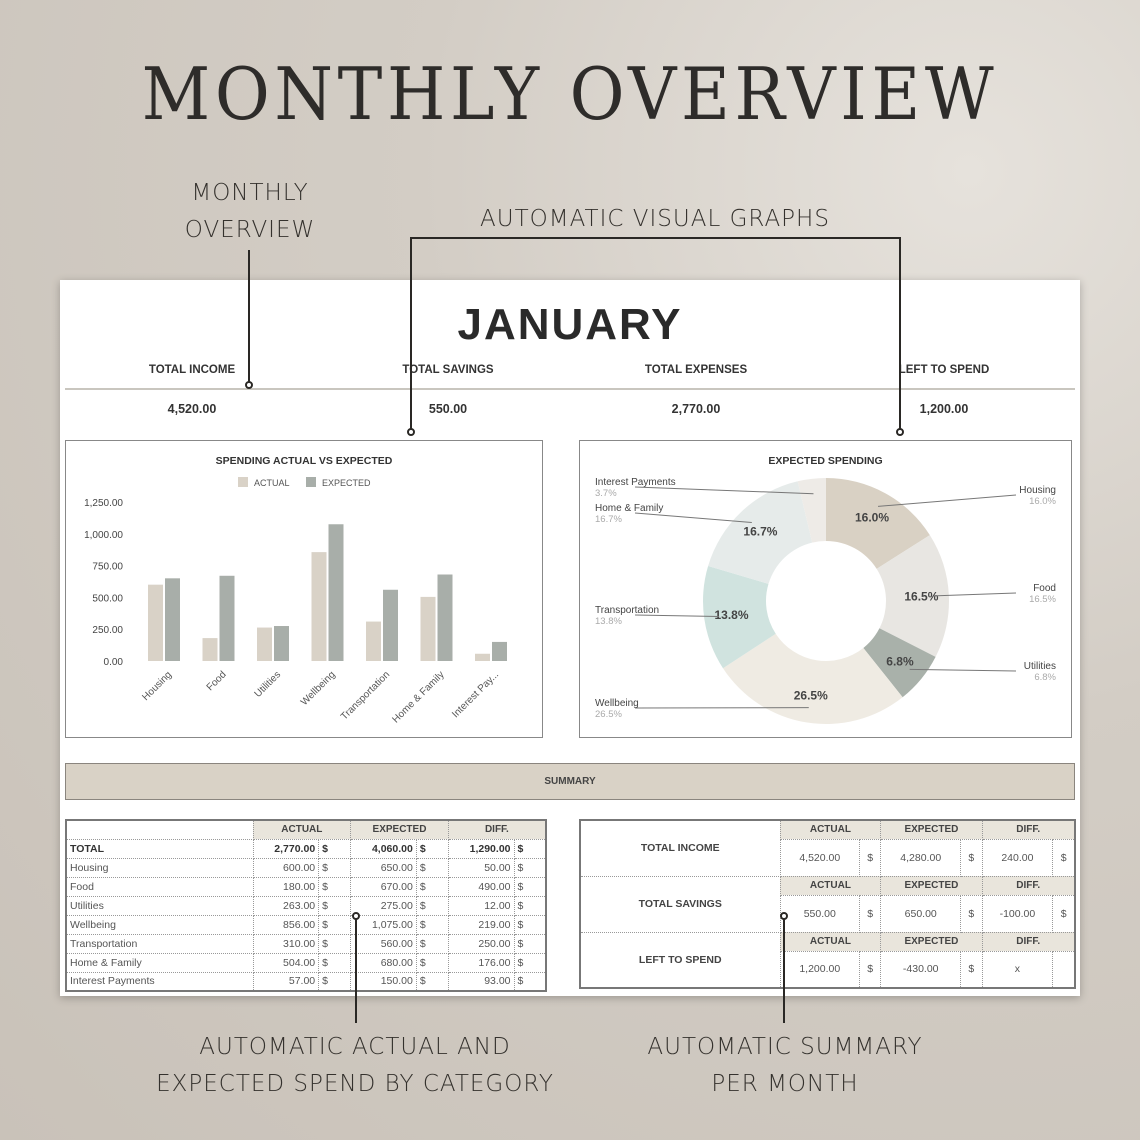  I want to click on amount-cell: 263.00, so click(286, 905).